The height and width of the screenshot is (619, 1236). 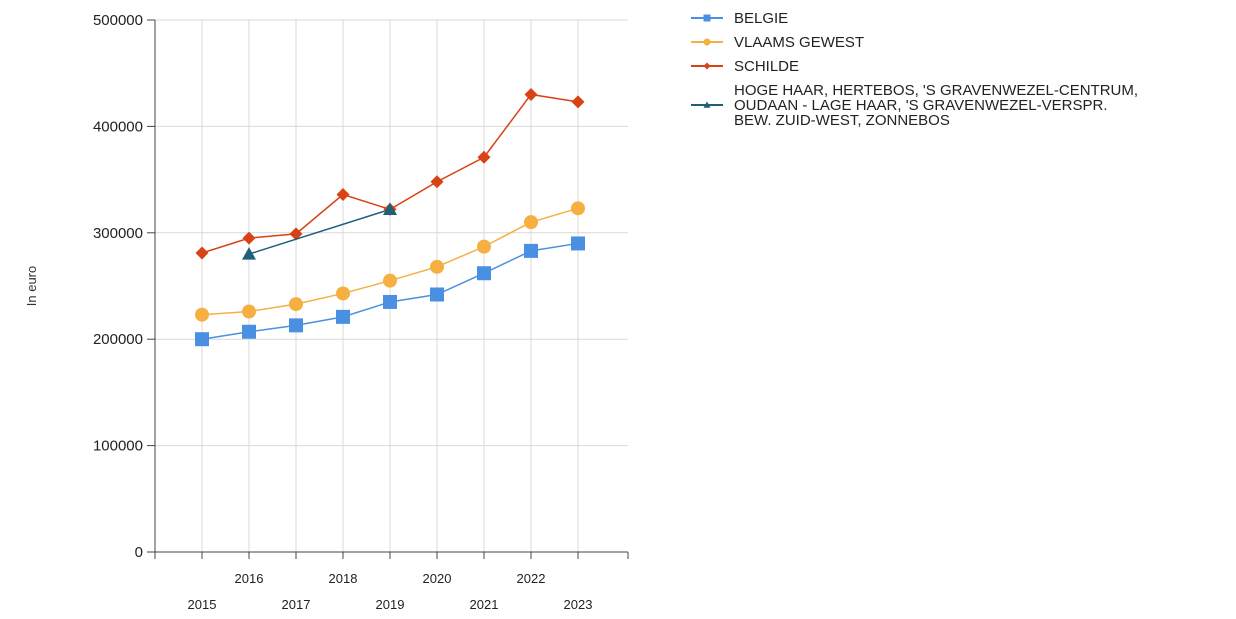 I want to click on x-tick-label: 2022, so click(x=531, y=578).